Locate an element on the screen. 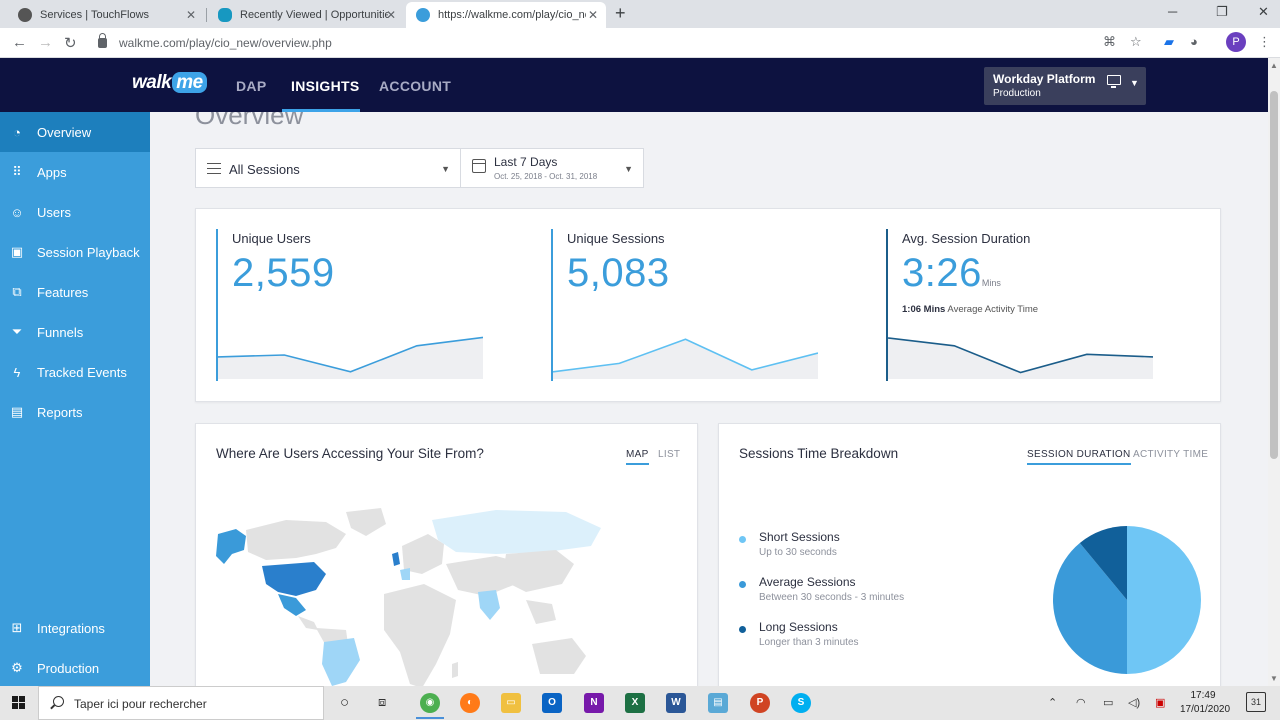  scroll-down-icon: ▼ is located at coordinates (1274, 678).